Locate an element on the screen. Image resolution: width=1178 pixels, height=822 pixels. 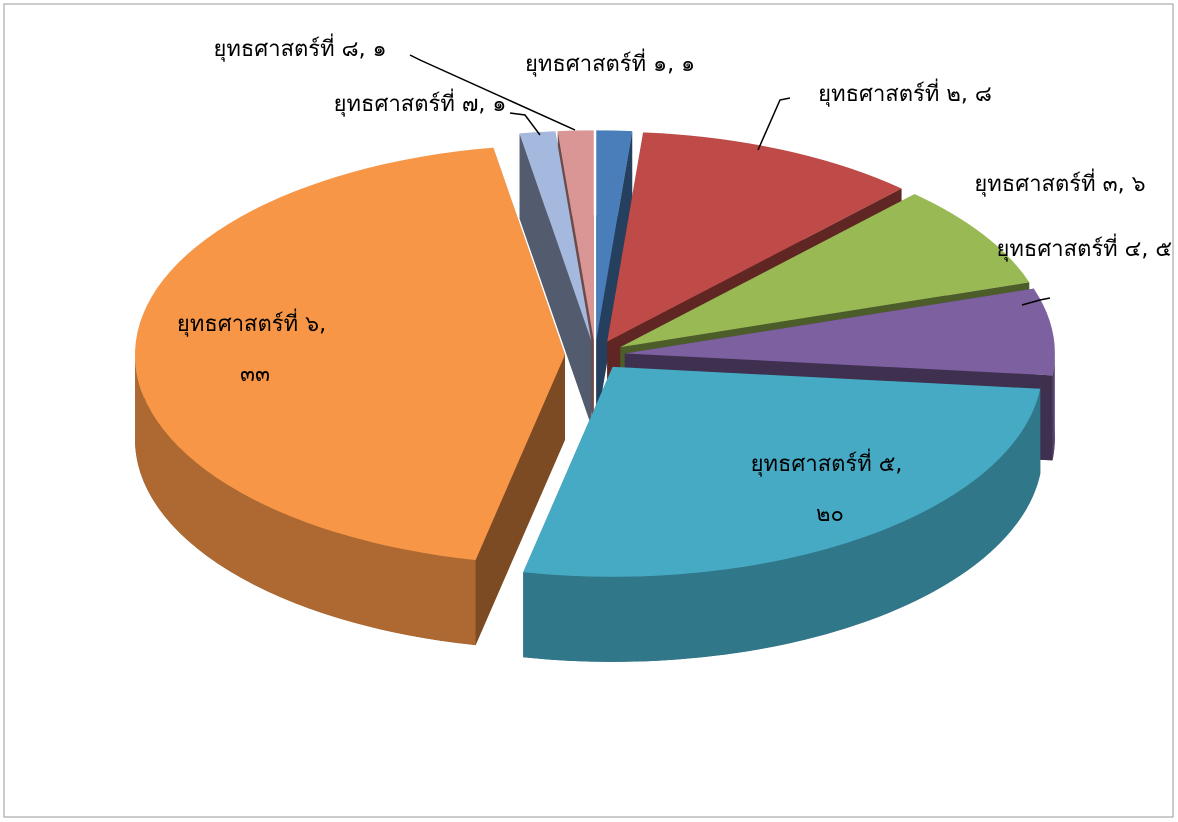
data-label: ยุทธศาสตร์ที่ ๕, ๒๐ is located at coordinates (830, 487).